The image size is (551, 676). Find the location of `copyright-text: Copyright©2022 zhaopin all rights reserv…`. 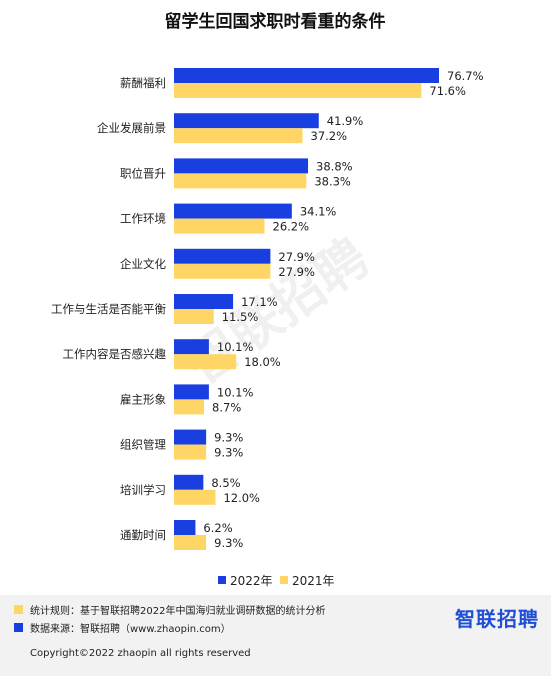

copyright-text: Copyright©2022 zhaopin all rights reserv… is located at coordinates (140, 653).